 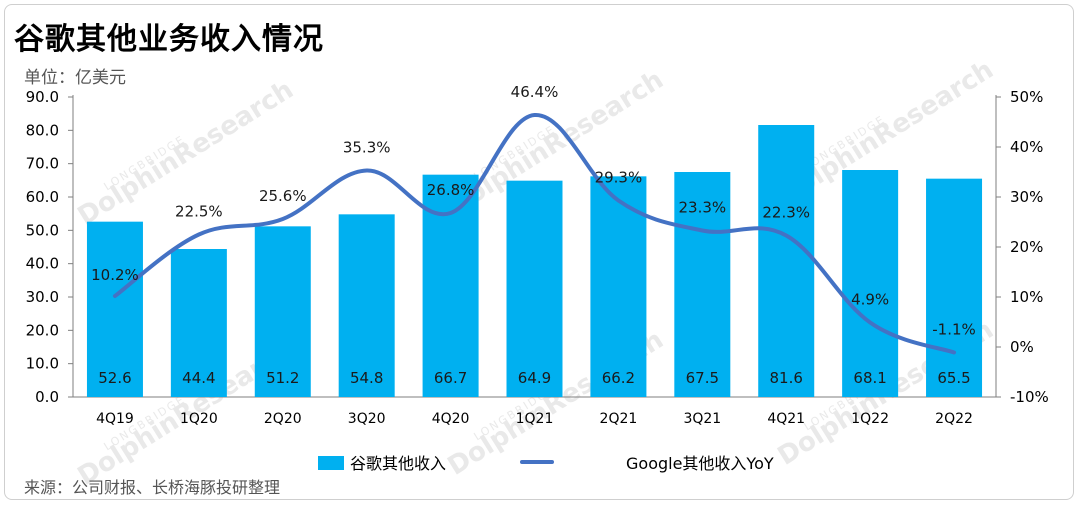 I want to click on left-tick-label: 50.0, so click(x=42, y=230).